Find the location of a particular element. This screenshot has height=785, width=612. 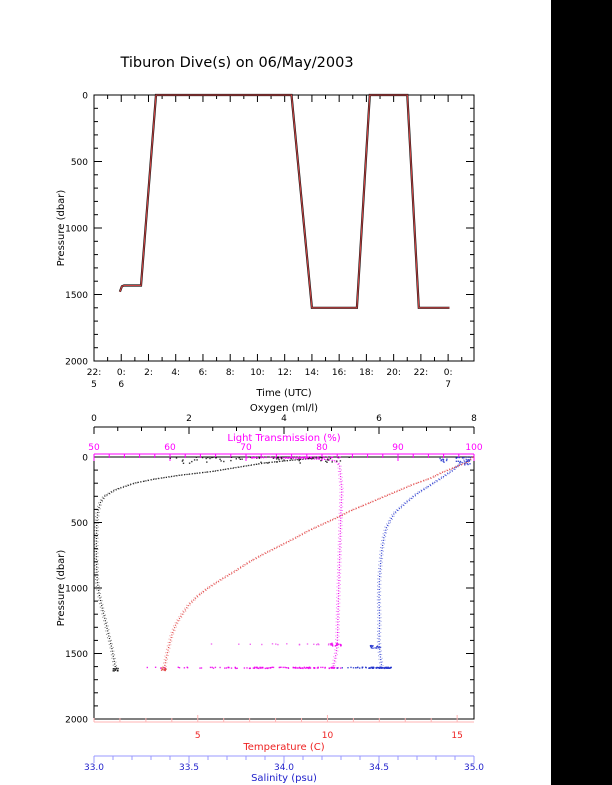

svg-text: 8: is located at coordinates (230, 373).